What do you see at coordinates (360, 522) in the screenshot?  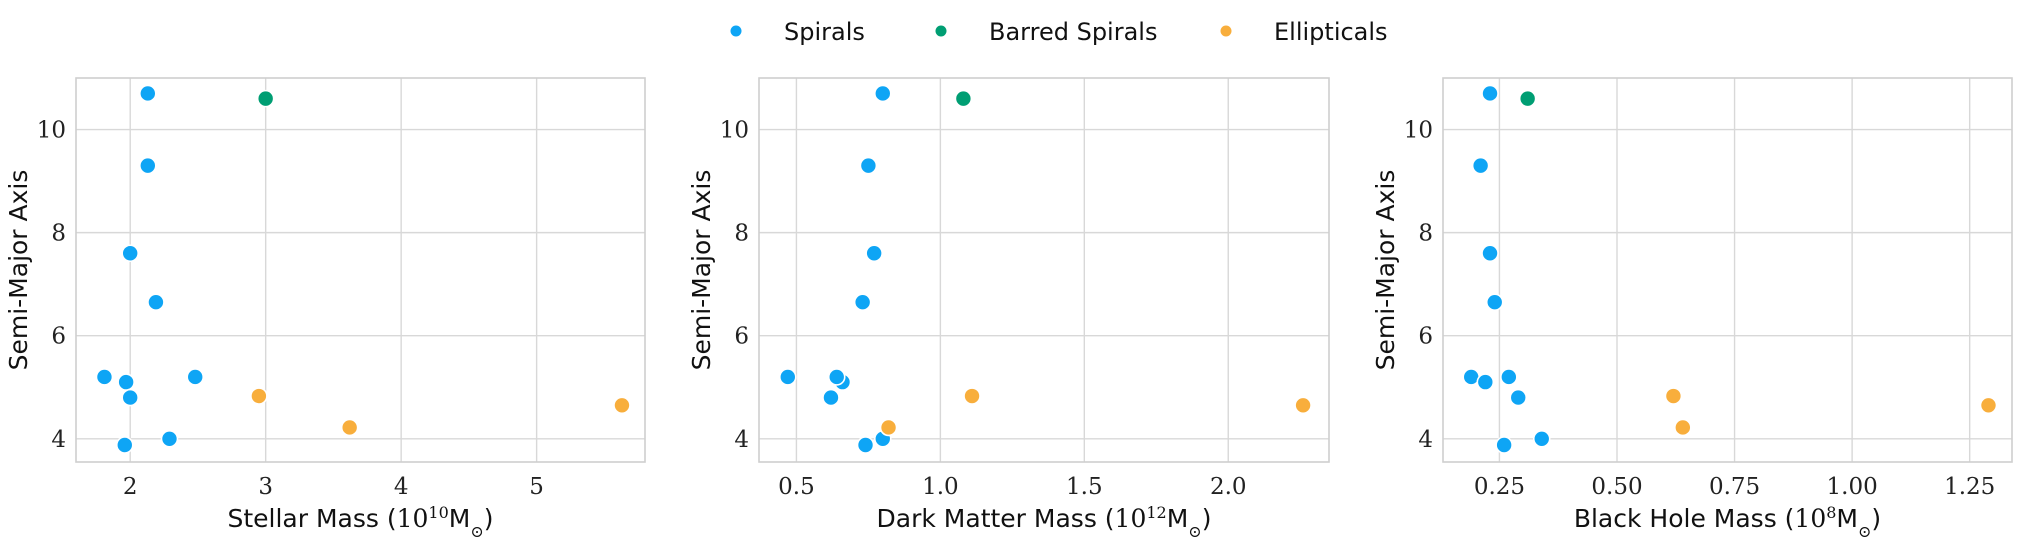 I see `x-axis-label: Stellar Mass (1010M⊙)` at bounding box center [360, 522].